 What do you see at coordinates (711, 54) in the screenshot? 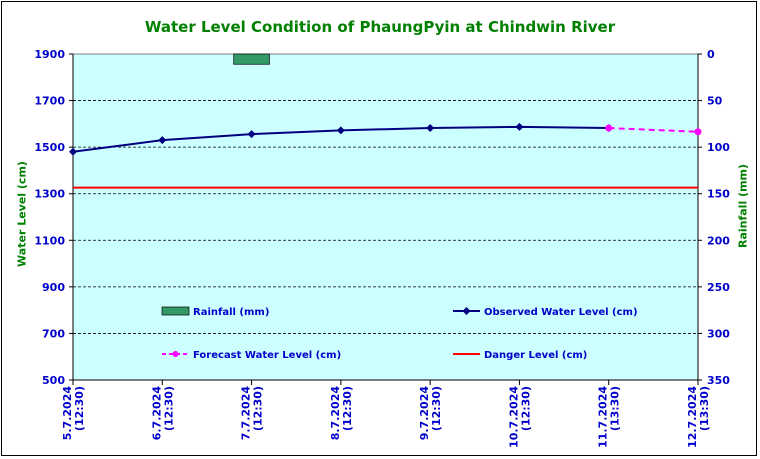
I see `y-tick-label-right: 0` at bounding box center [711, 54].